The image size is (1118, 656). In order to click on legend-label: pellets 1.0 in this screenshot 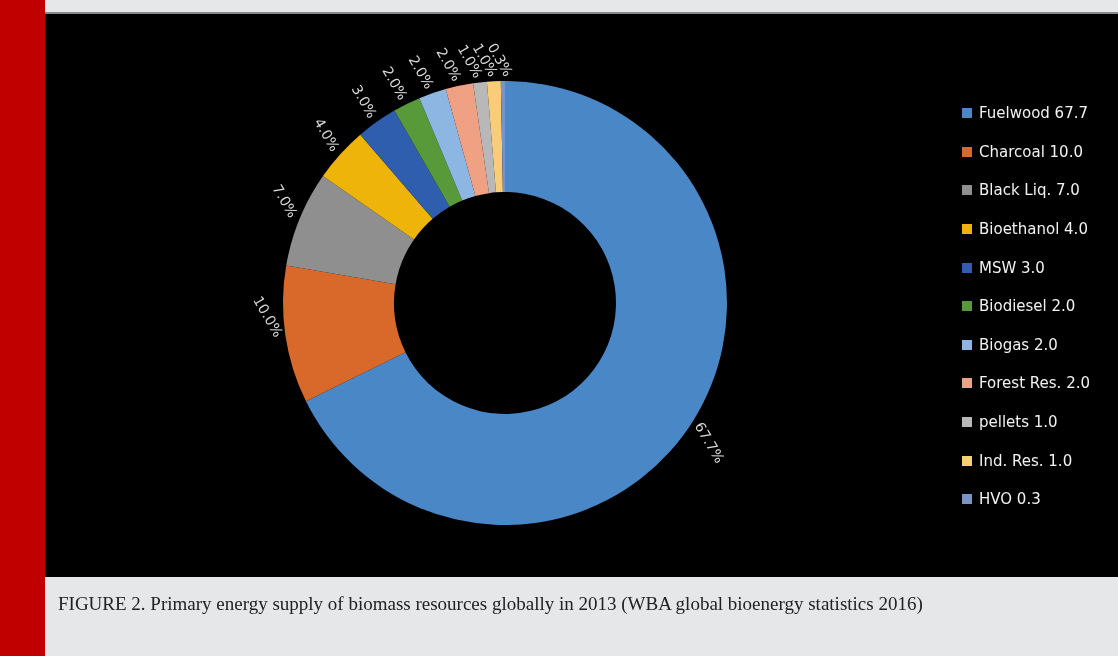, I will do `click(1018, 422)`.